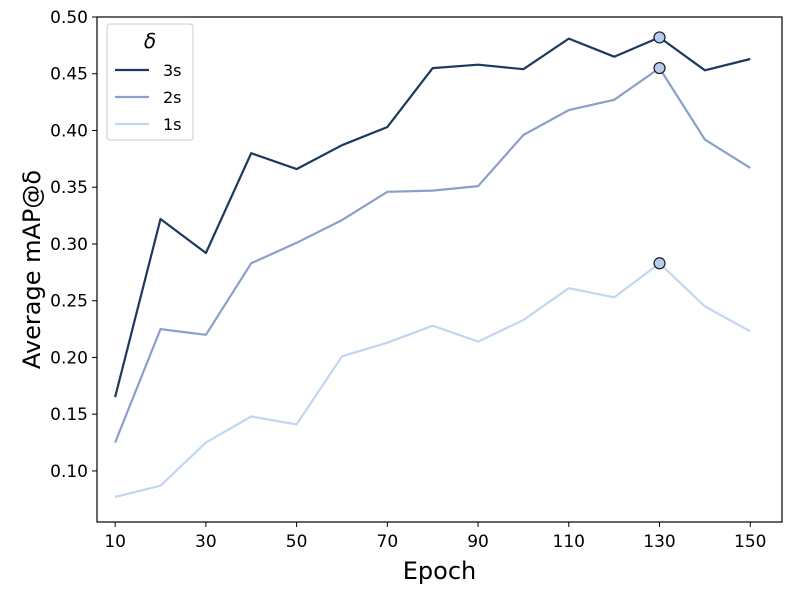 Image resolution: width=792 pixels, height=595 pixels. I want to click on legend-label-3s: 3s, so click(172, 70).